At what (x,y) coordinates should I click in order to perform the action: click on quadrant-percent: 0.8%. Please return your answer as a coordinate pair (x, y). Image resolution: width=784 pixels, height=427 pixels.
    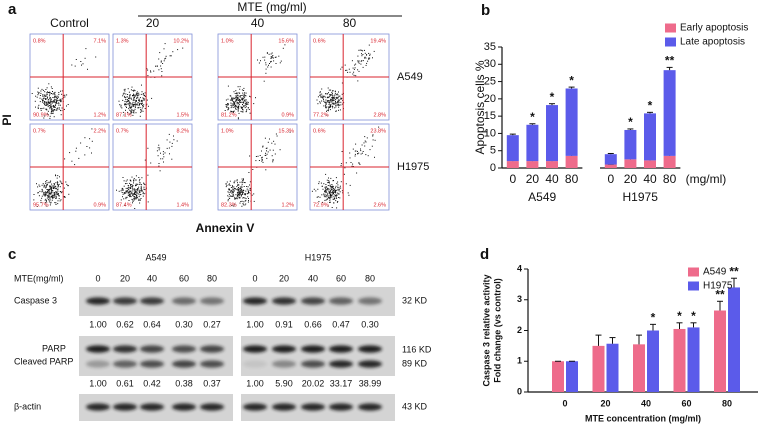
    Looking at the image, I should click on (39, 41).